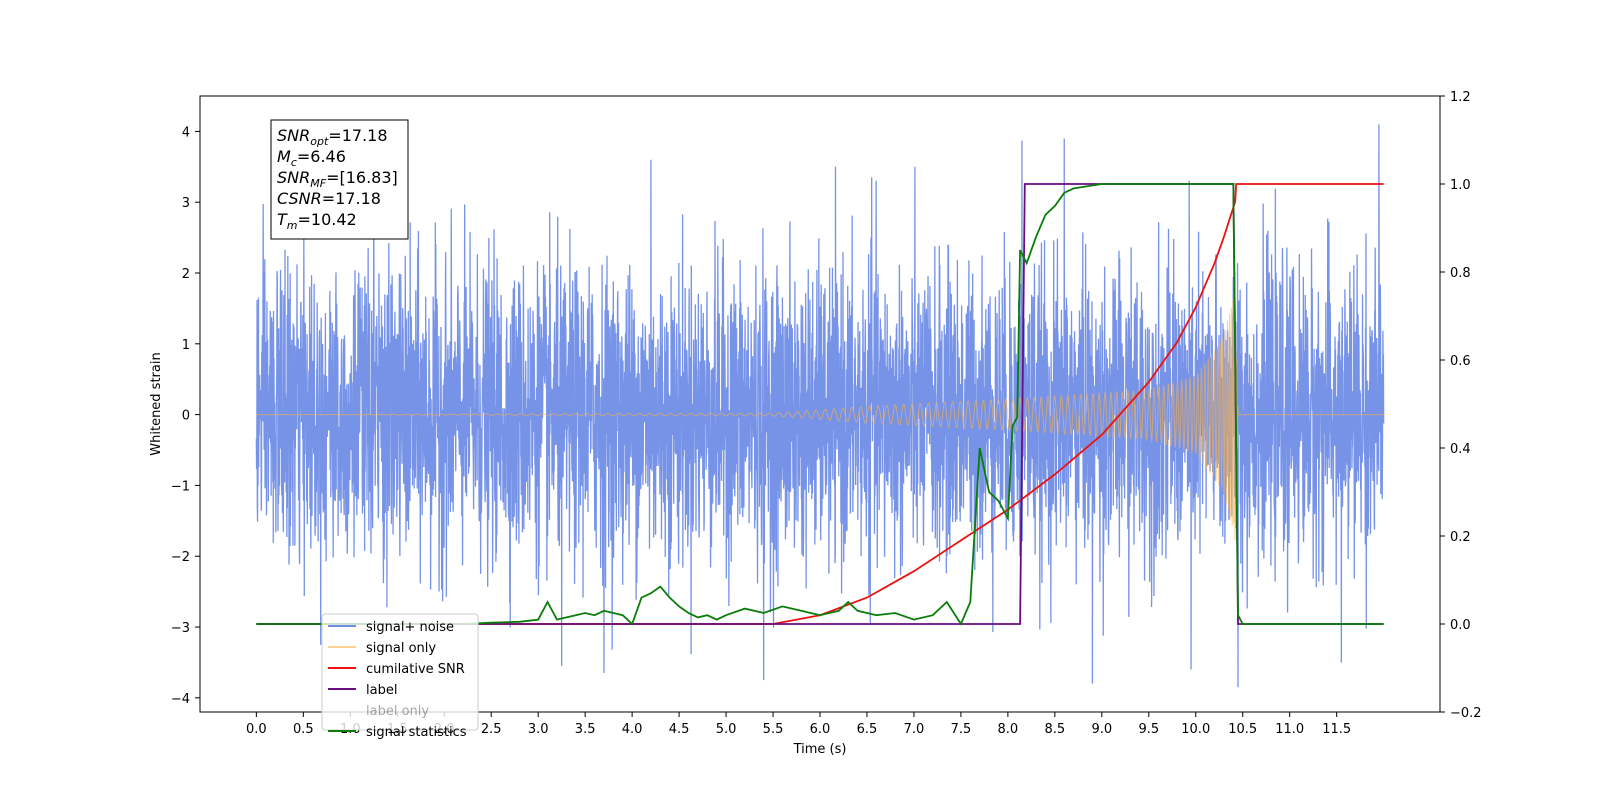 Image resolution: width=1600 pixels, height=800 pixels. Describe the element at coordinates (329, 198) in the screenshot. I see `annotation-line: CSNR=17.18` at that location.